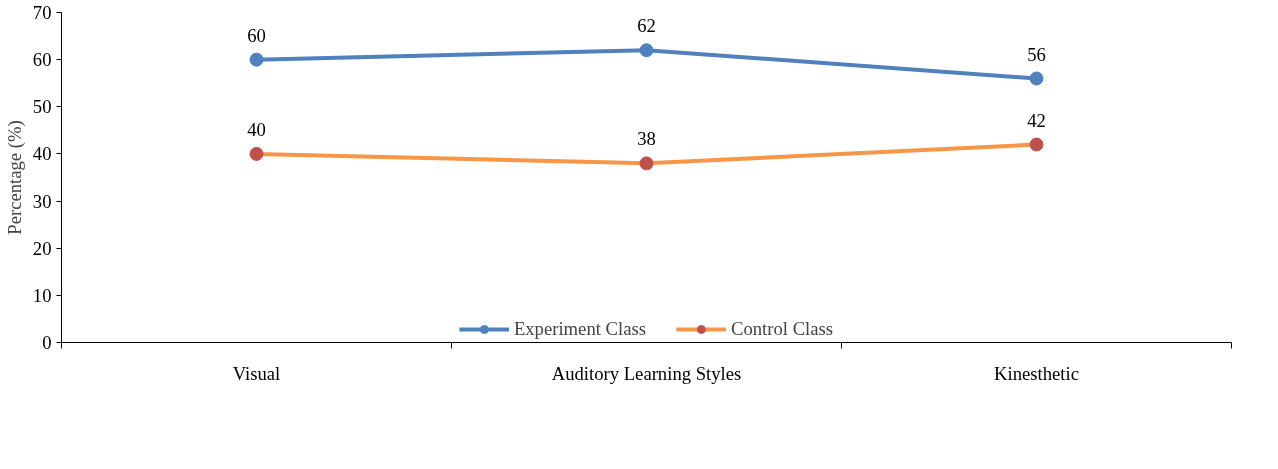 Image resolution: width=1278 pixels, height=469 pixels. What do you see at coordinates (42, 154) in the screenshot?
I see `y-tick-label: 40` at bounding box center [42, 154].